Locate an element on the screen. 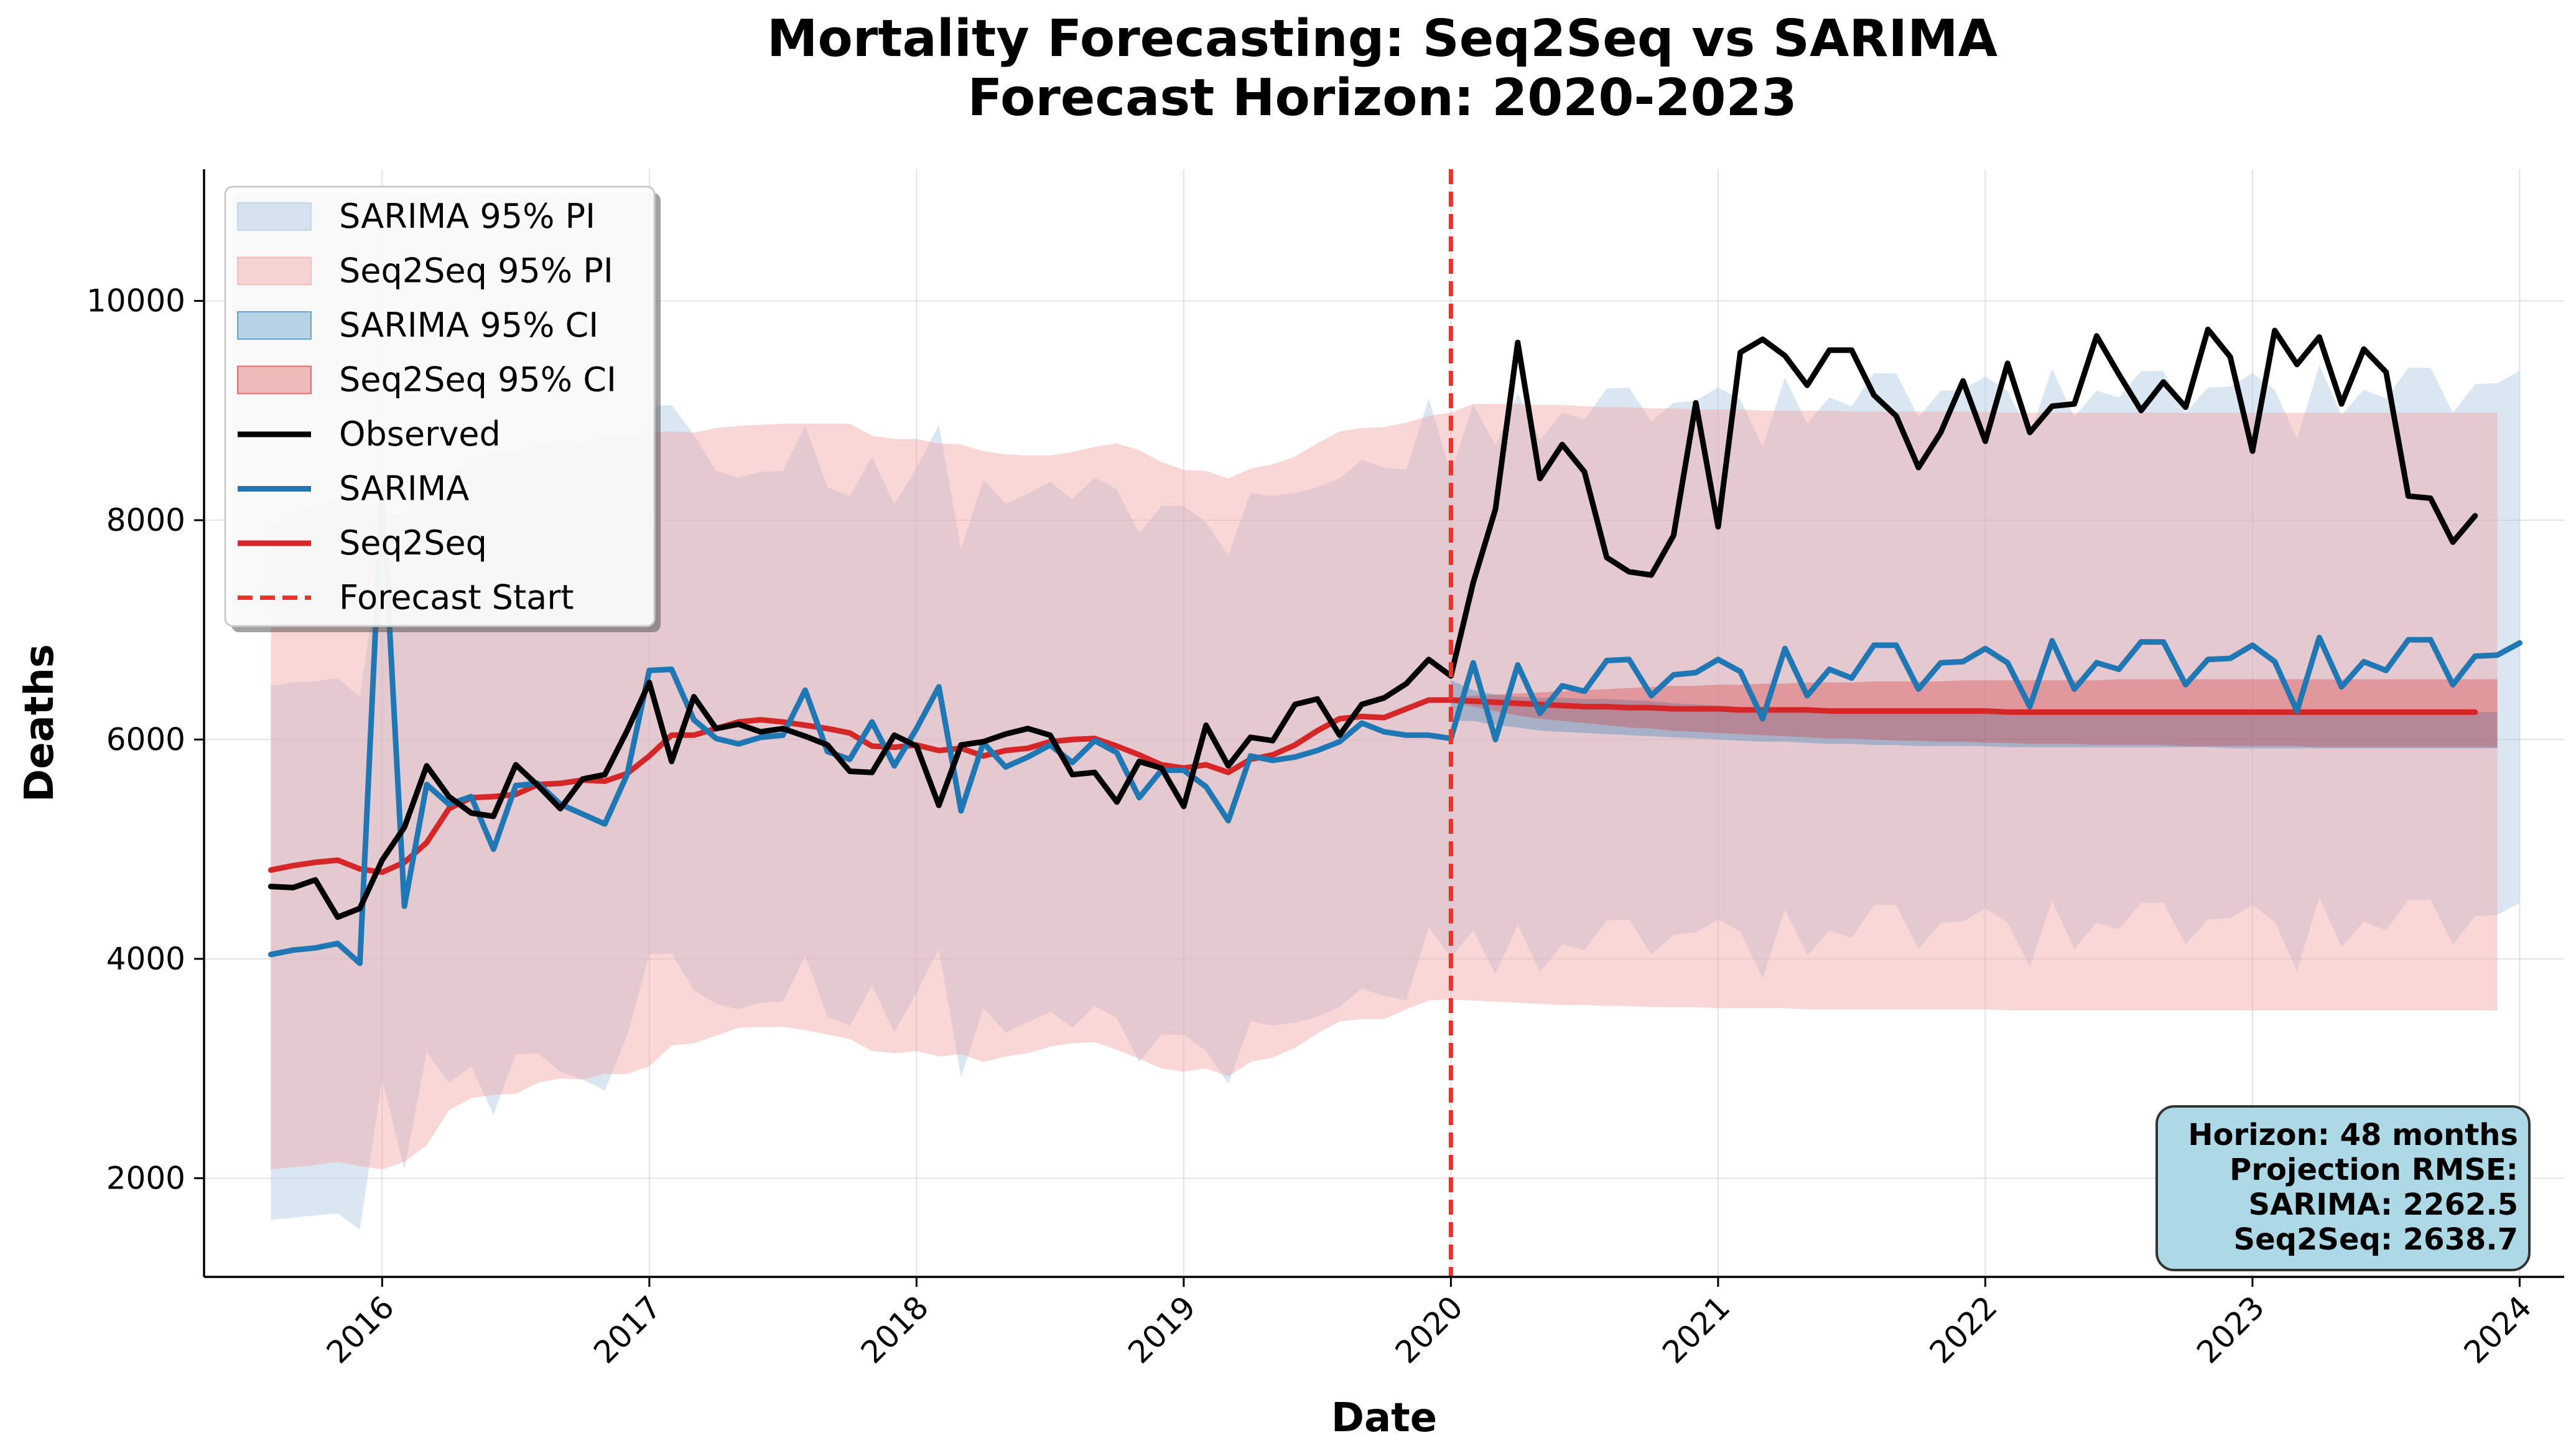 This screenshot has height=1453, width=2576. sarima-ci-band is located at coordinates (1974, 715).